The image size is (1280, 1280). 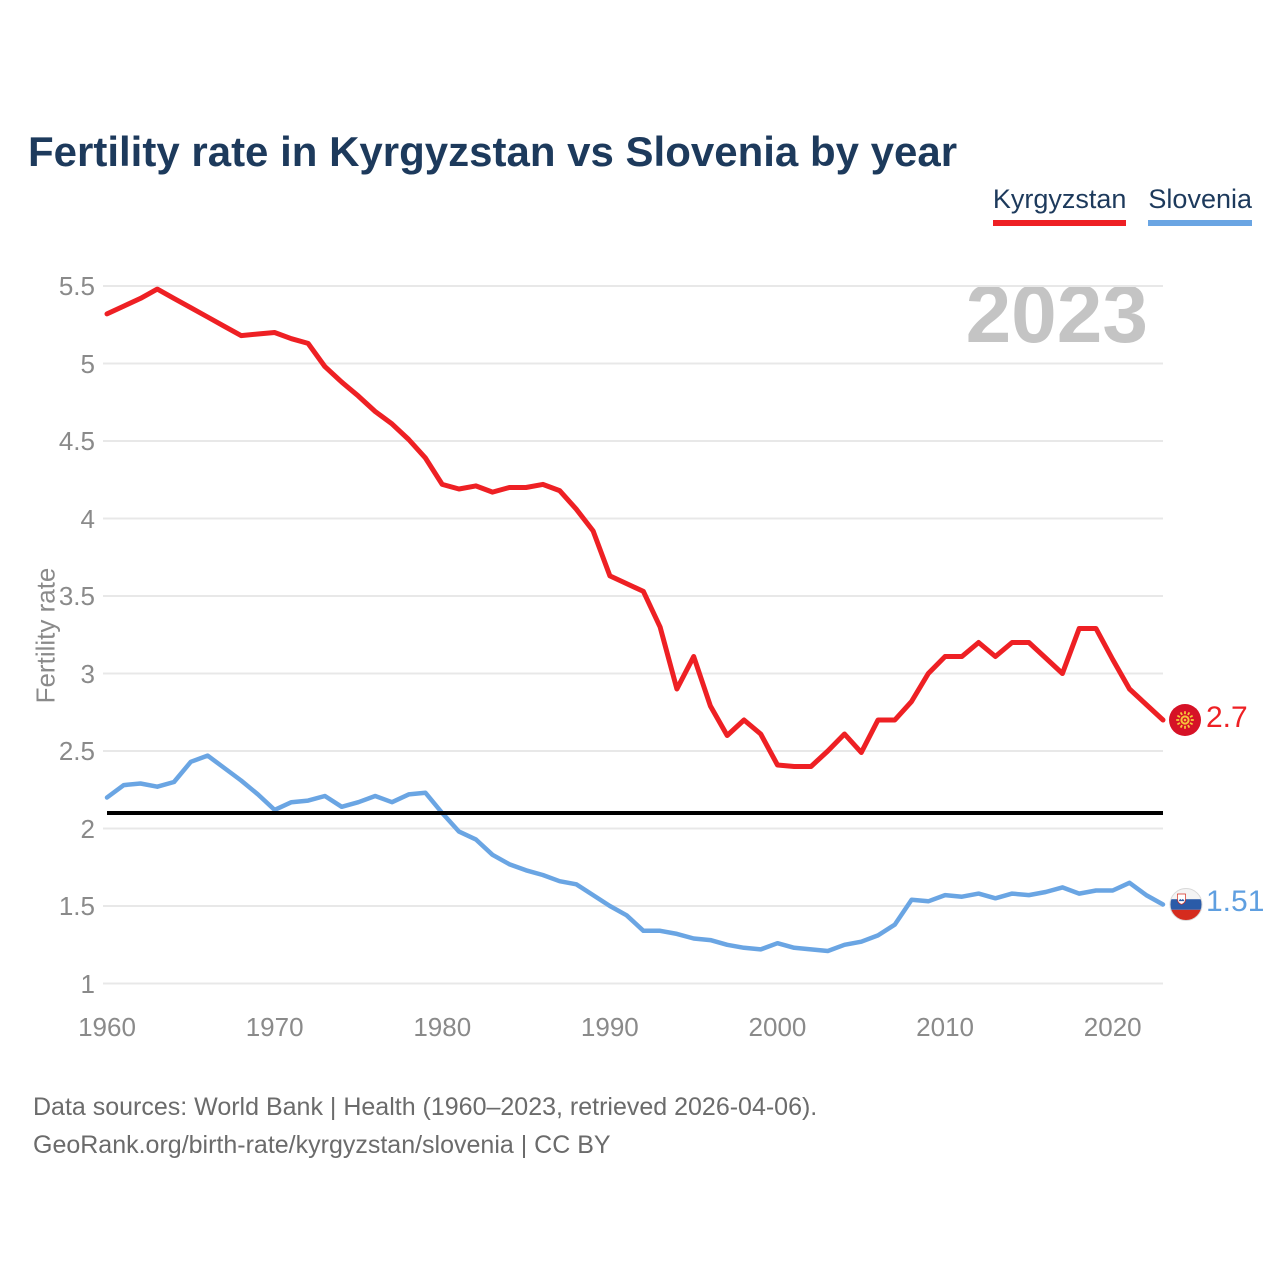 What do you see at coordinates (1056, 314) in the screenshot?
I see `watermark-year: 2023` at bounding box center [1056, 314].